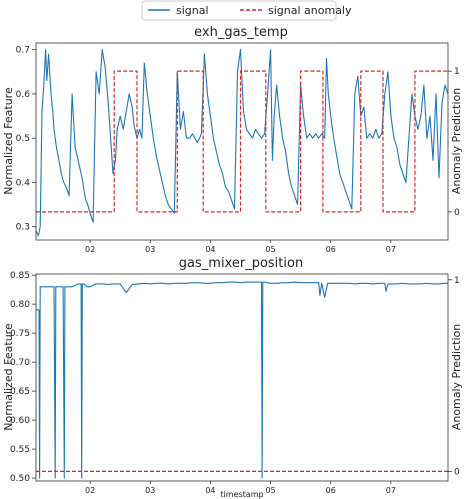 The image size is (474, 499). Describe the element at coordinates (20, 363) in the screenshot. I see `y-tick-label: 0.70` at that location.